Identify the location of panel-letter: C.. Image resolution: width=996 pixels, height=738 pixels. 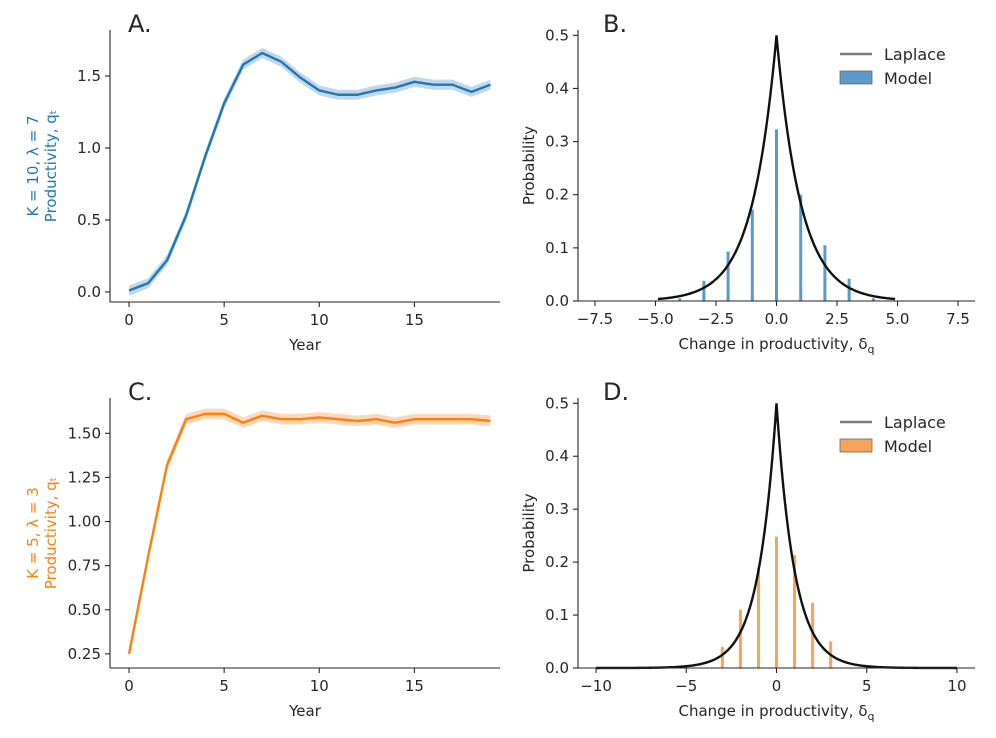
(140, 392).